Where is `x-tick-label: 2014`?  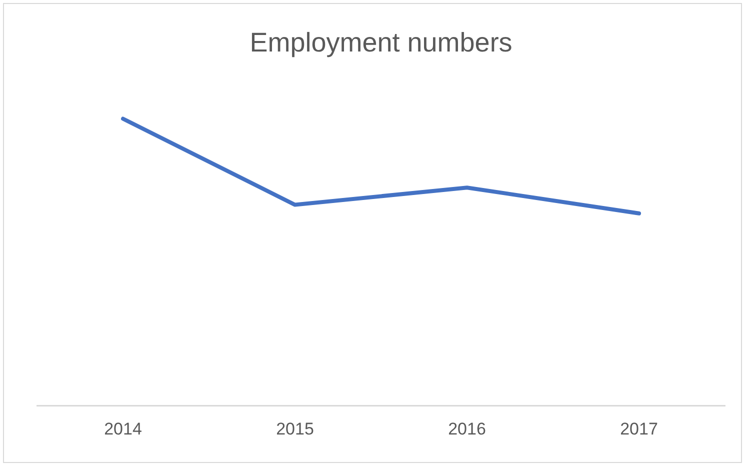
x-tick-label: 2014 is located at coordinates (123, 428).